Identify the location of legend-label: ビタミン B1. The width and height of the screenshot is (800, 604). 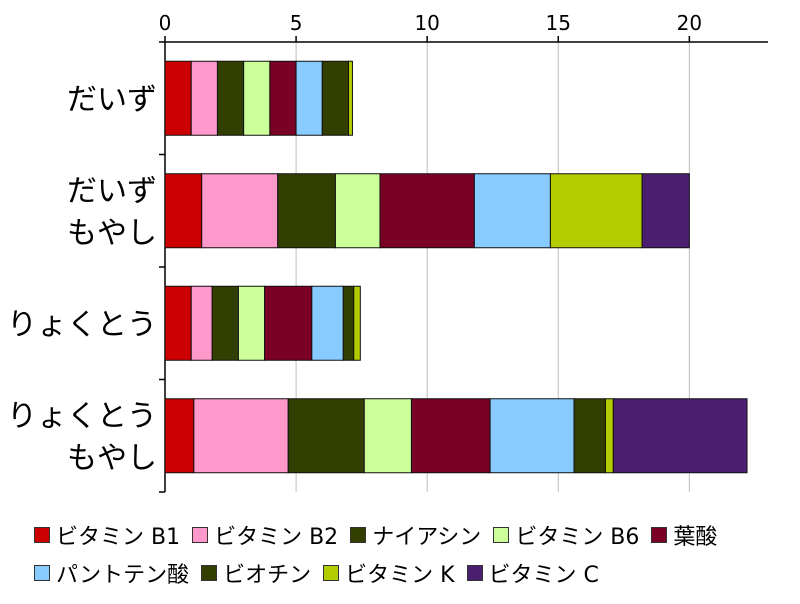
(118, 537).